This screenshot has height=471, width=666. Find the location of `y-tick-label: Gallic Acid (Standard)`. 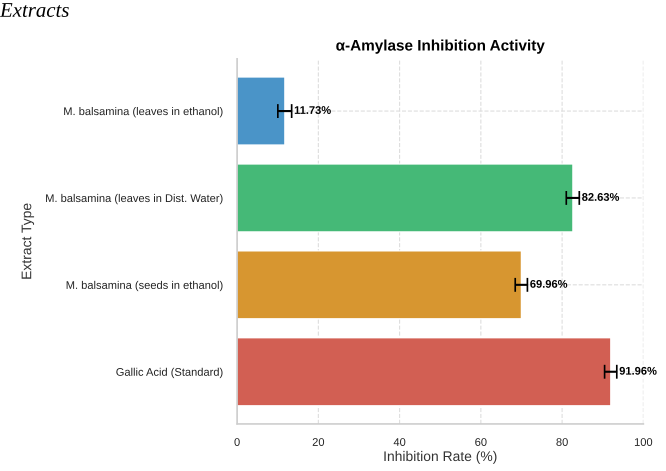

y-tick-label: Gallic Acid (Standard) is located at coordinates (169, 373).